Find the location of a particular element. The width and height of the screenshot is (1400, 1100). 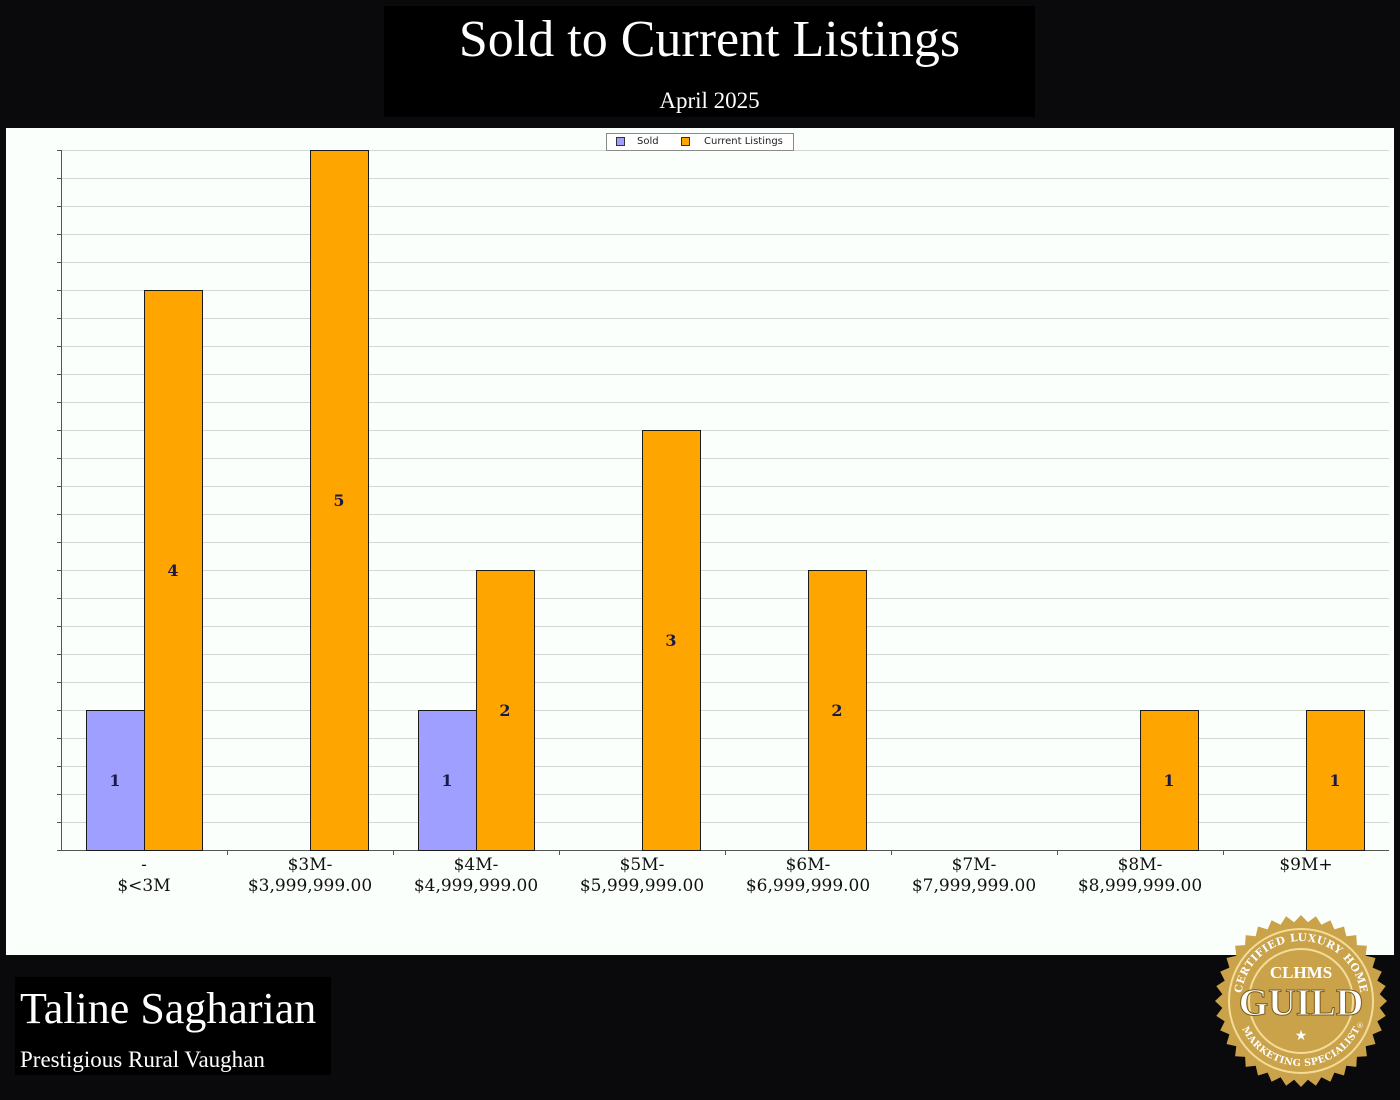

badge-seal-shape is located at coordinates (1301, 1001).